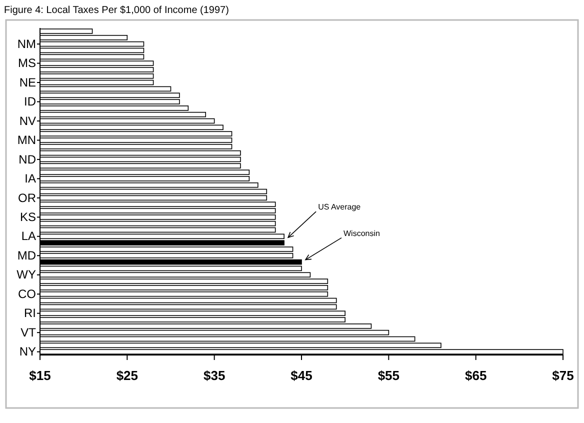  Describe the element at coordinates (27, 293) in the screenshot. I see `y-tick-label: CO` at that location.